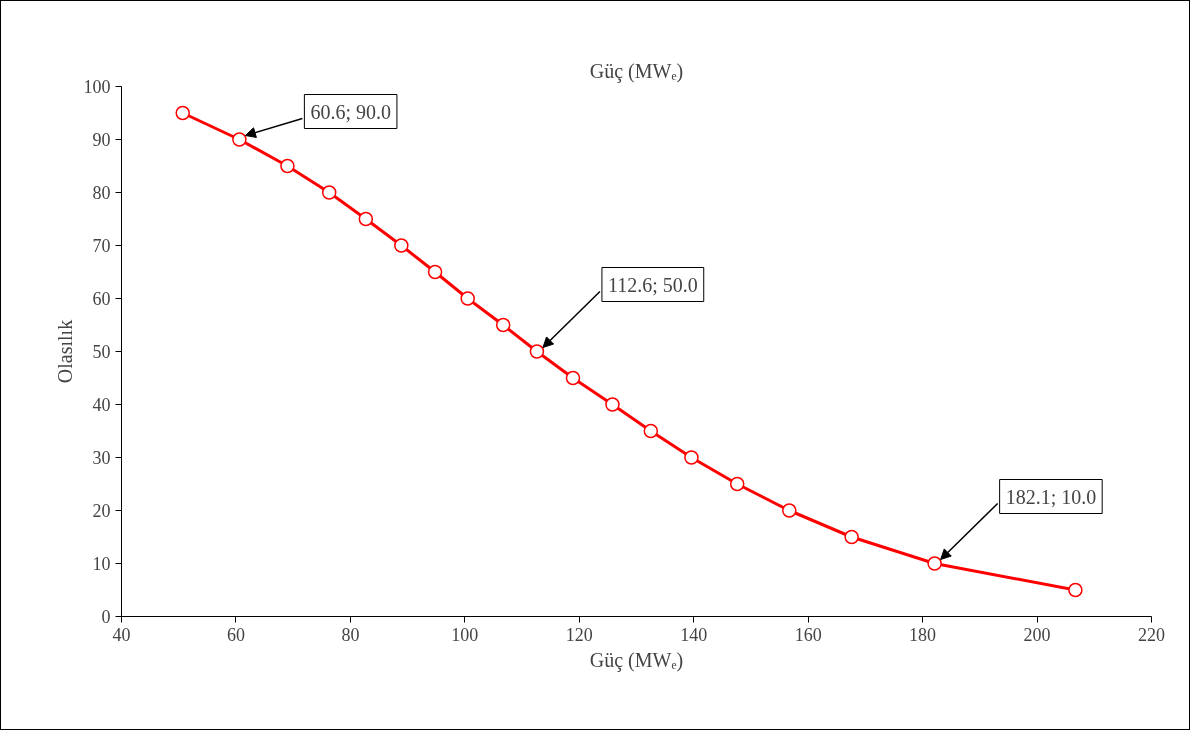 This screenshot has width=1200, height=738. Describe the element at coordinates (101, 511) in the screenshot. I see `y-tick-label: 20` at that location.